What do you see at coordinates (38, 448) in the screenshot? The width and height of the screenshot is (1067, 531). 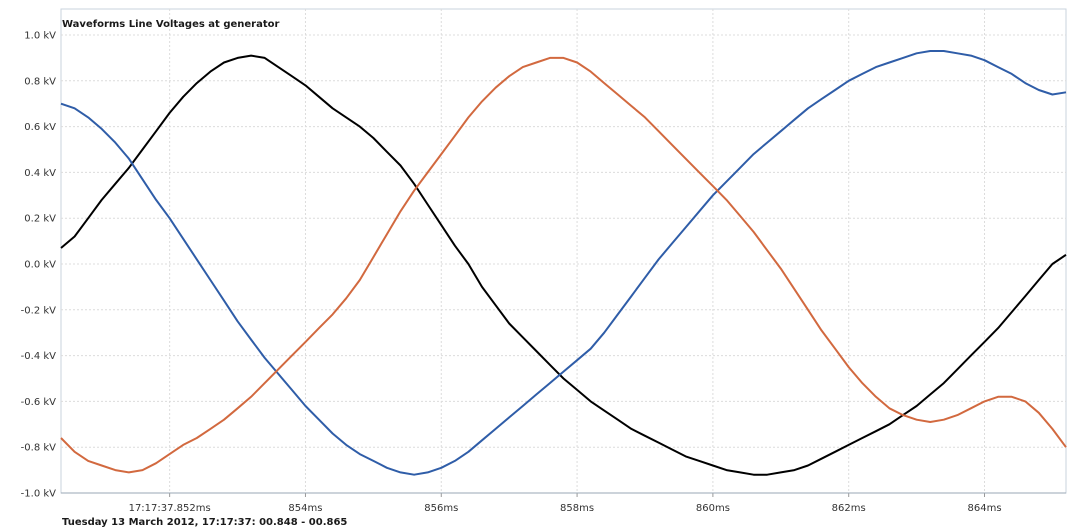 I see `y-tick-label: -0.8 kV` at bounding box center [38, 448].